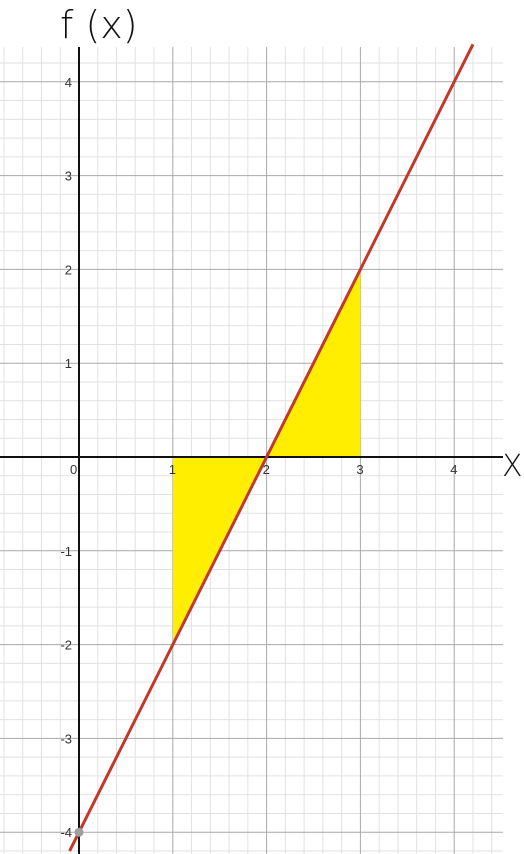 Image resolution: width=524 pixels, height=854 pixels. I want to click on y-tick-label: -4, so click(66, 832).